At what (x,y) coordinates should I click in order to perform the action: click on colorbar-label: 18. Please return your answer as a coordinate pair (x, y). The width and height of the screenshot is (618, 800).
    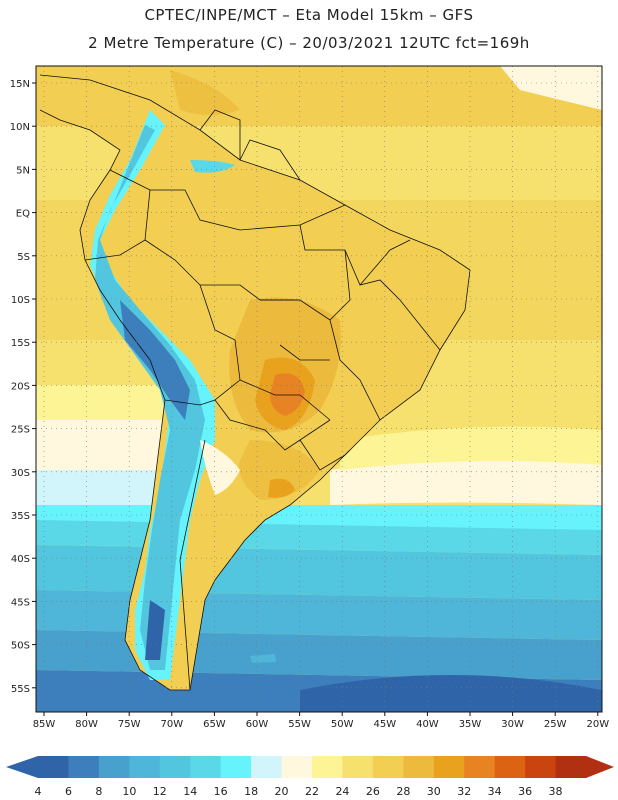
    Looking at the image, I should click on (251, 791).